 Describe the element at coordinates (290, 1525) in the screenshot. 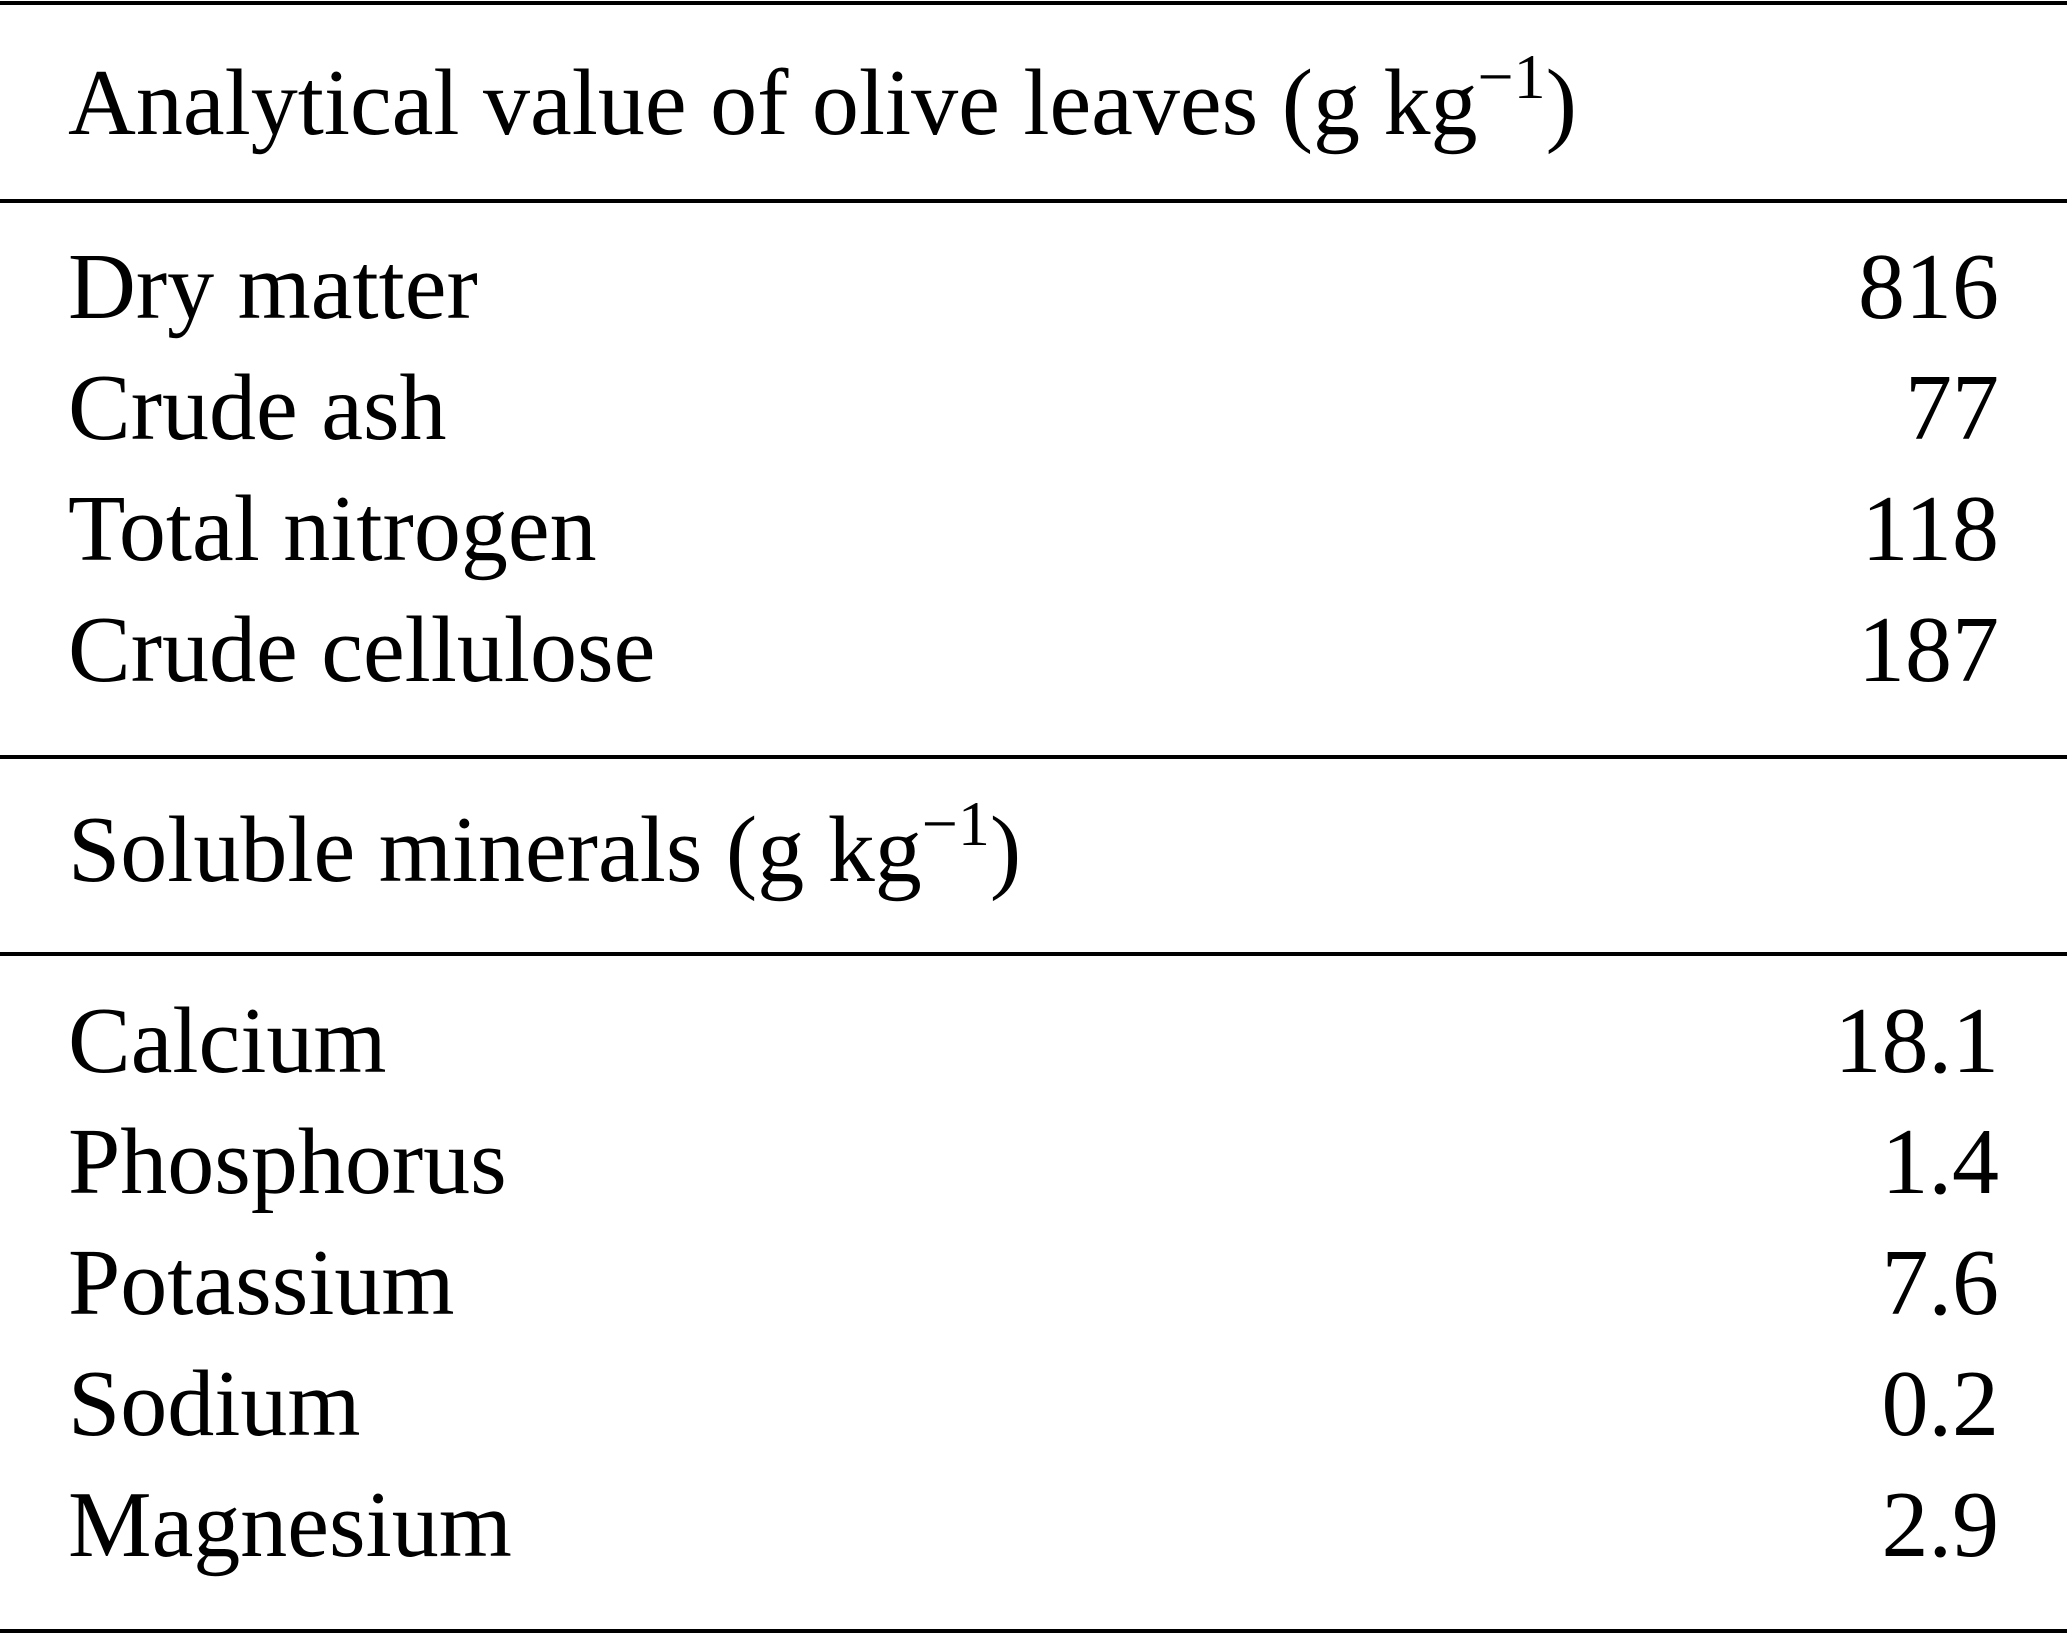

I see `row-label: Magnesium` at that location.